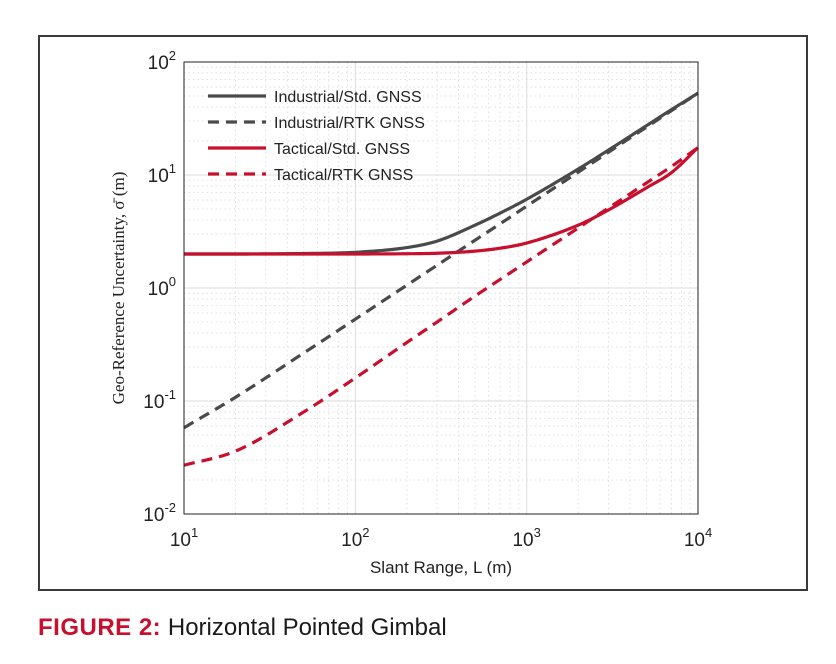 The height and width of the screenshot is (664, 836). Describe the element at coordinates (162, 174) in the screenshot. I see `y-tick-label: 10¹` at that location.